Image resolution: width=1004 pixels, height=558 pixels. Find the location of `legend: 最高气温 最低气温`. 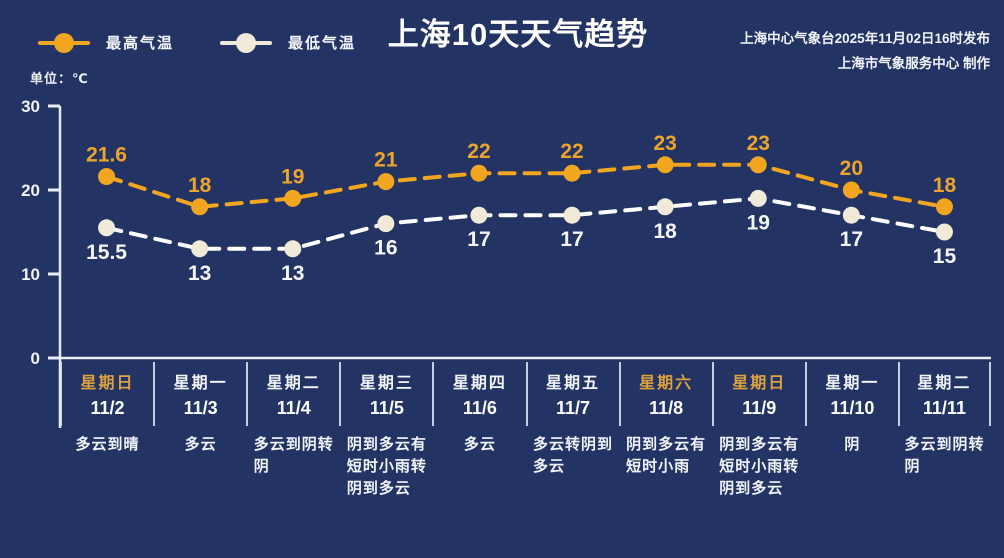

legend: 最高气温 最低气温 is located at coordinates (197, 42).